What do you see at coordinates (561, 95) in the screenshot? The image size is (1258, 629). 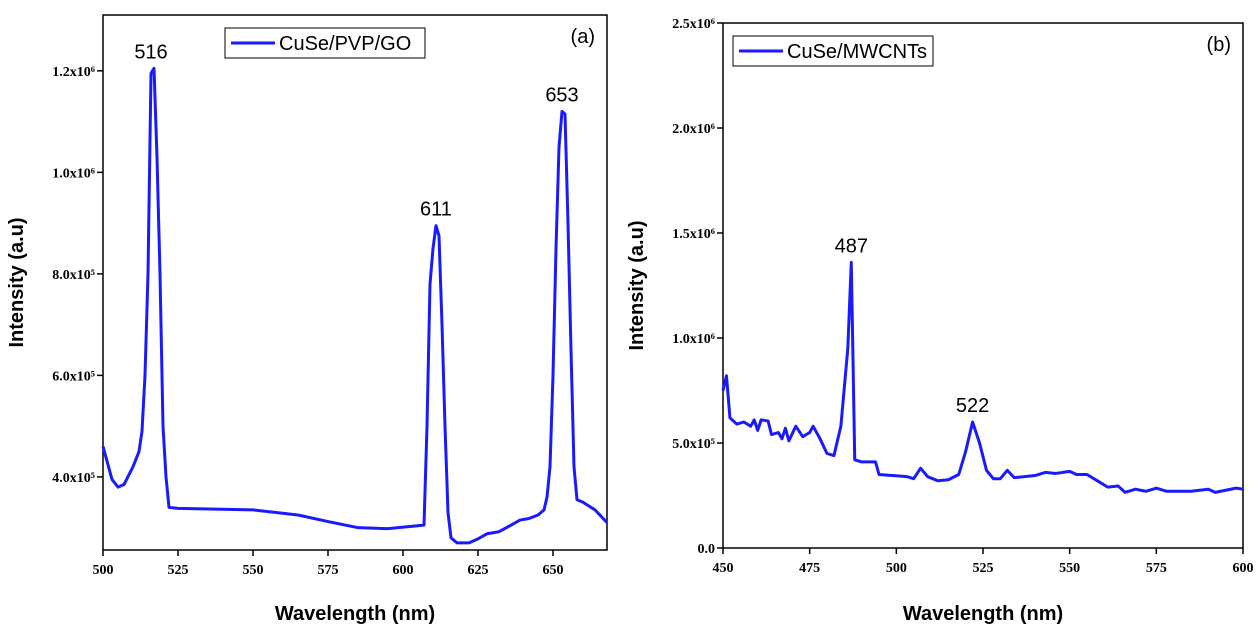 I see `peak-label: 653` at bounding box center [561, 95].